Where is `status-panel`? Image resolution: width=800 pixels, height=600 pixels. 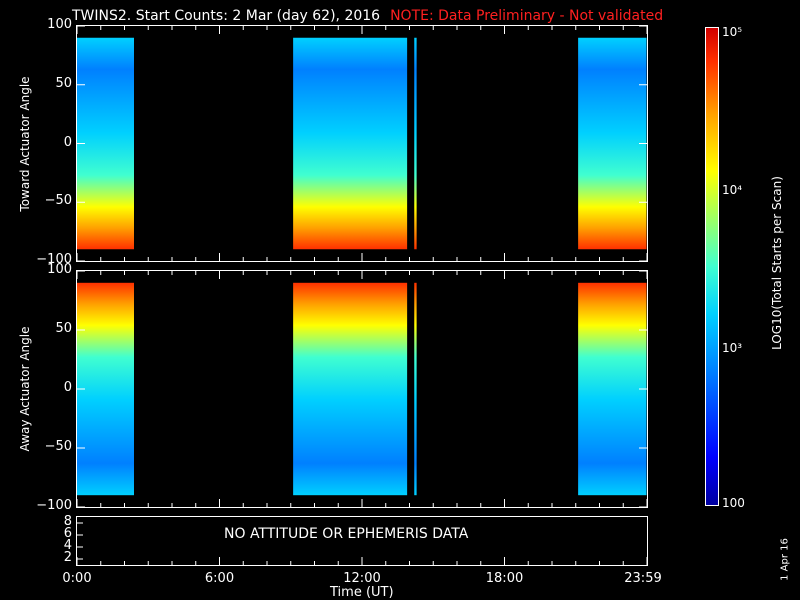 status-panel is located at coordinates (362, 541).